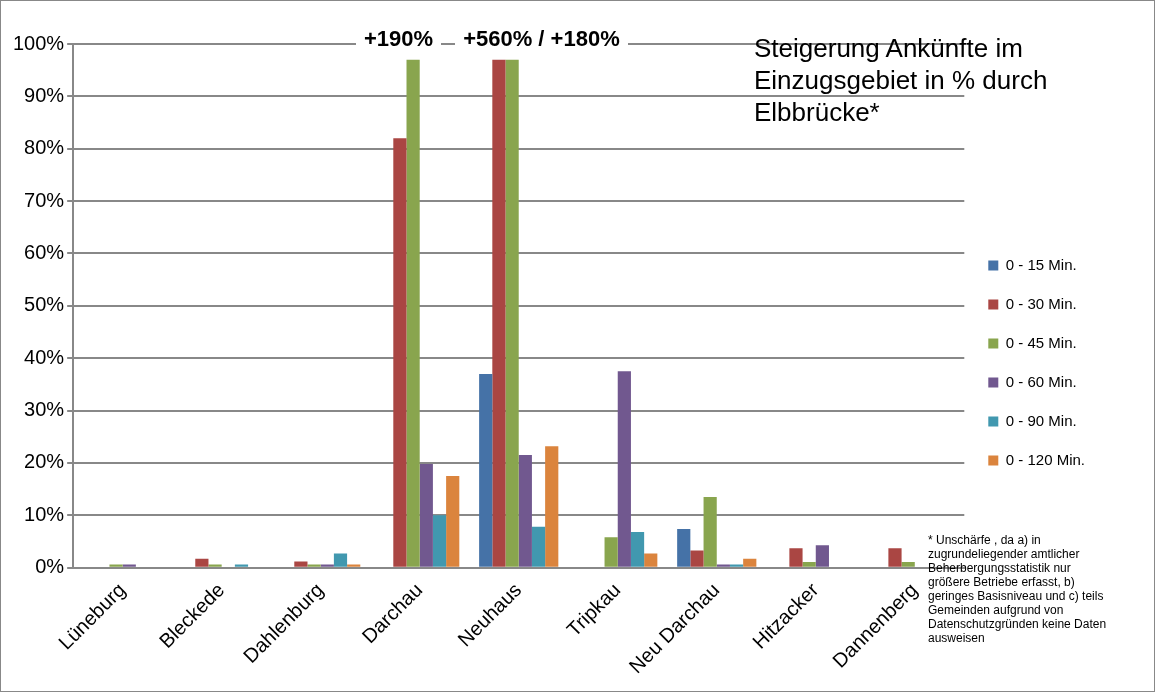 The height and width of the screenshot is (692, 1155). What do you see at coordinates (1041, 303) in the screenshot?
I see `legend-label: 0 - 30 Min.` at bounding box center [1041, 303].